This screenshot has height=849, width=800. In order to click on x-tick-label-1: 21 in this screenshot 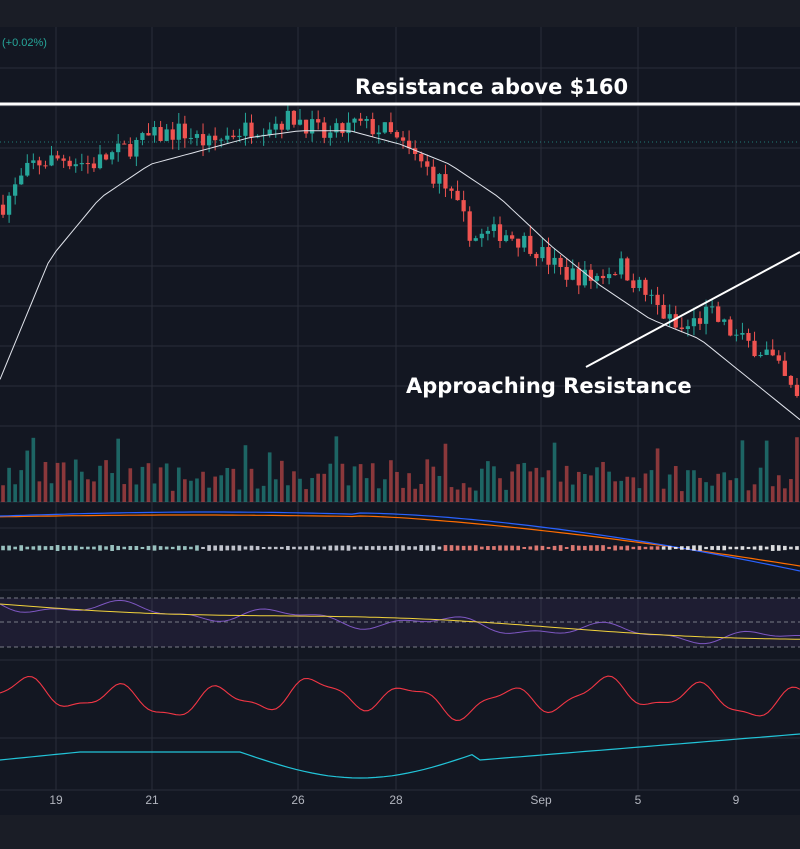, I will do `click(152, 800)`.